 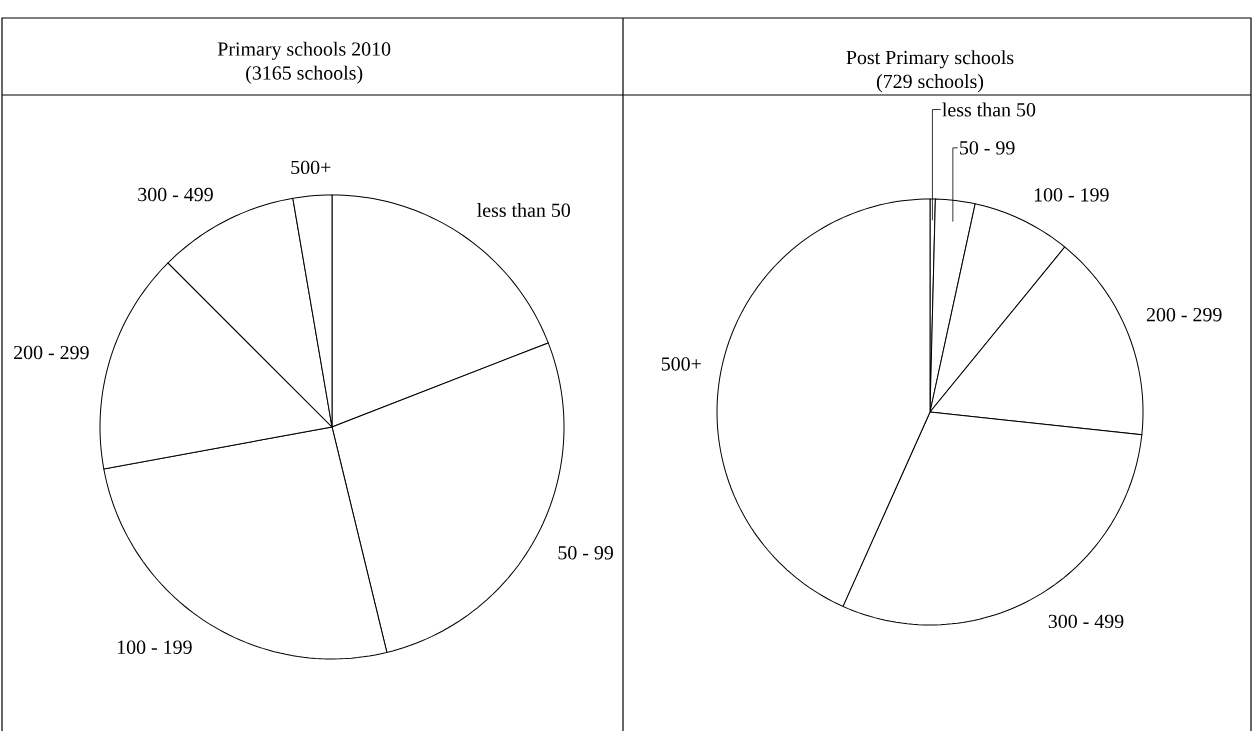 What do you see at coordinates (304, 74) in the screenshot?
I see `chart-subtitle: (3165 schools)` at bounding box center [304, 74].